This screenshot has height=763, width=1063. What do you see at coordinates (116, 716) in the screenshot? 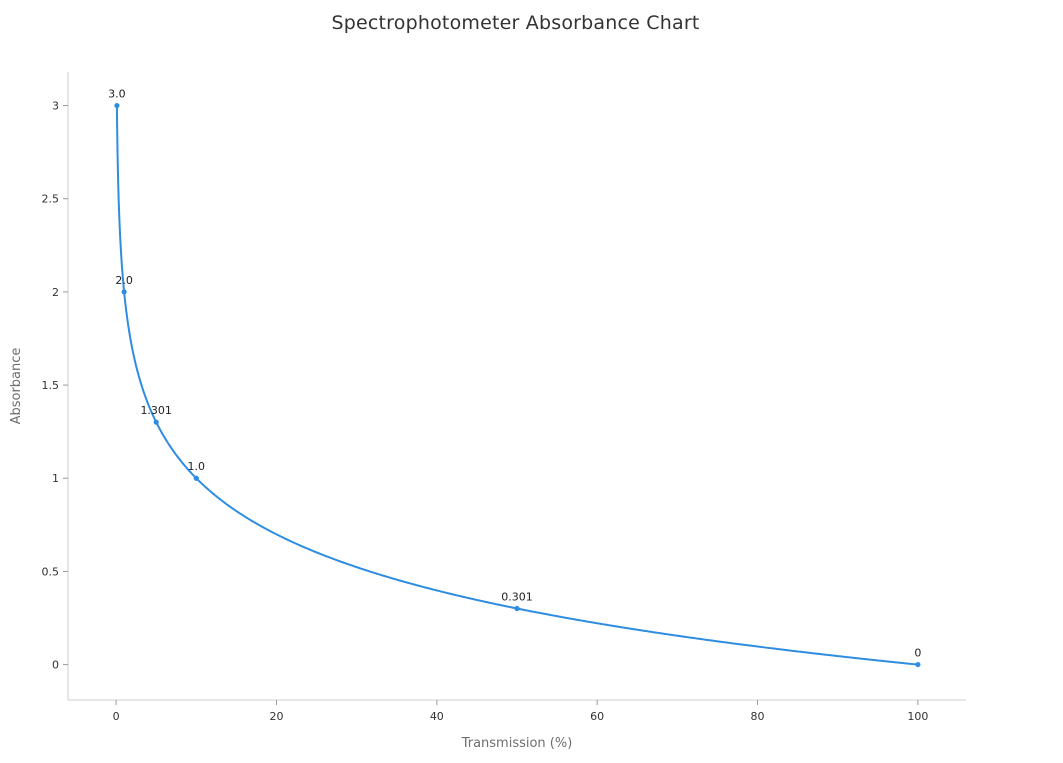
I see `x-tick-label: 0` at bounding box center [116, 716].